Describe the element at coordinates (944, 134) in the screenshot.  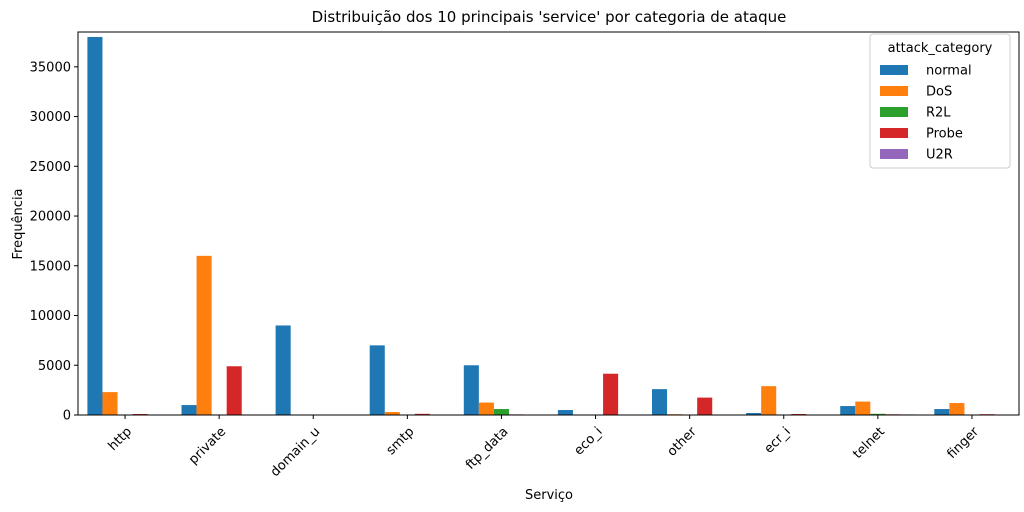
I see `legend-label-probe: Probe` at that location.